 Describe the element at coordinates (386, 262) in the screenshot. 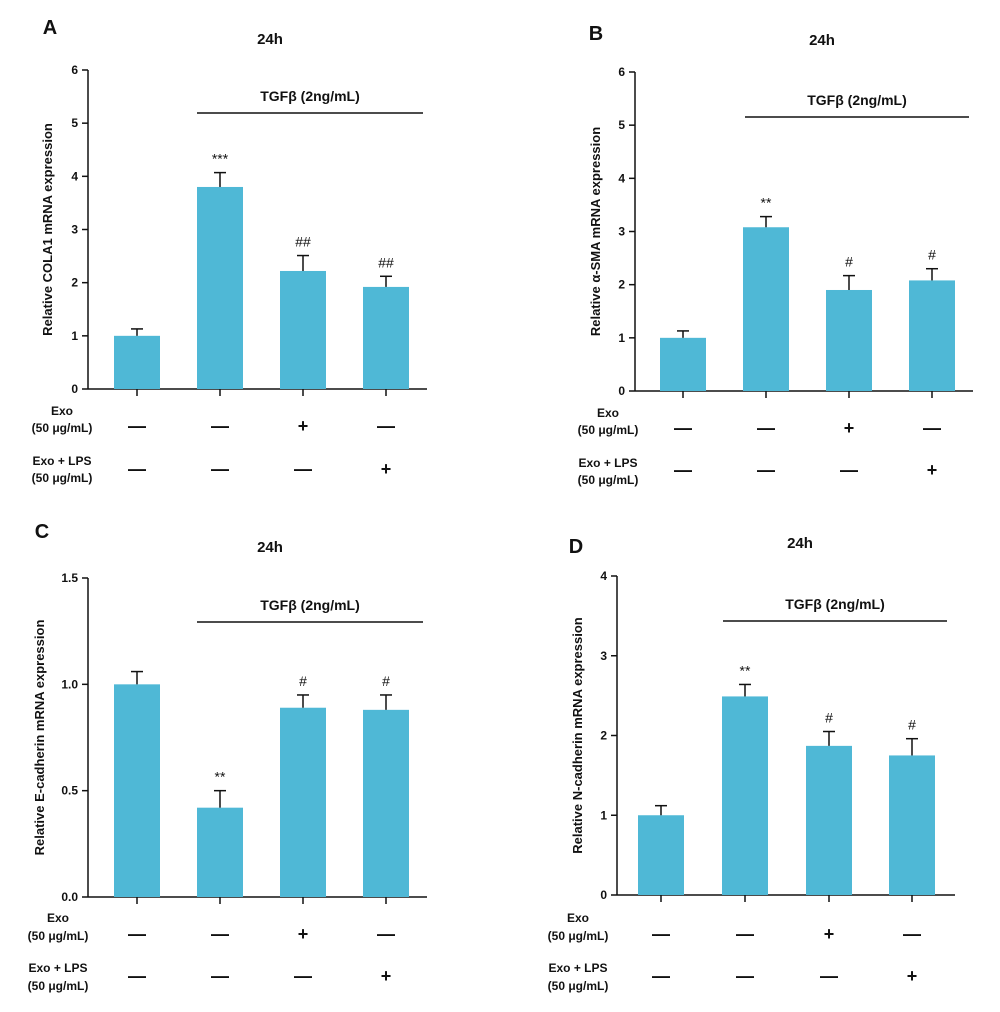

I see `significance-label: ##` at that location.